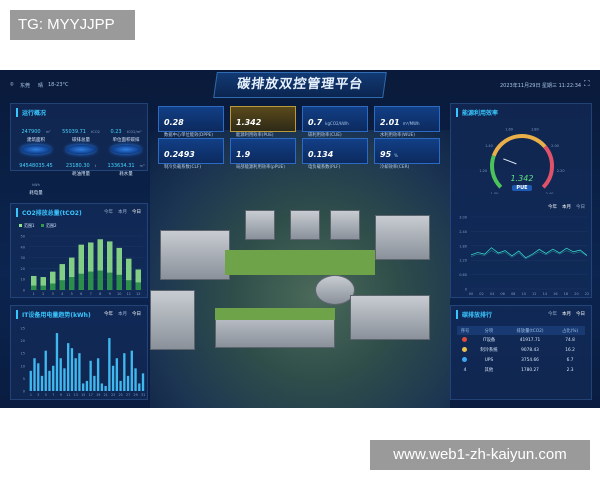 The image size is (600, 480). What do you see at coordinates (191, 122) in the screenshot?
I see `kpi-card: 0.28 数据中心单位能效(DPPE)` at bounding box center [191, 122].